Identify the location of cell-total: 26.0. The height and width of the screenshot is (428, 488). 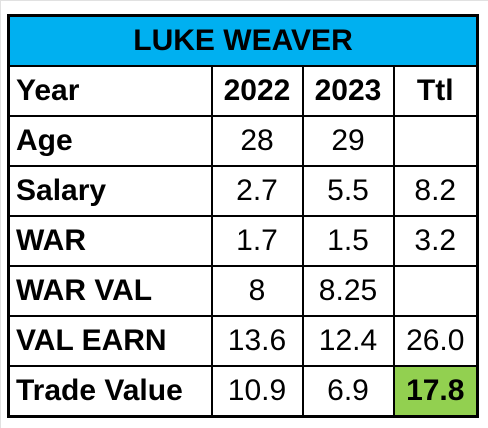
(435, 341).